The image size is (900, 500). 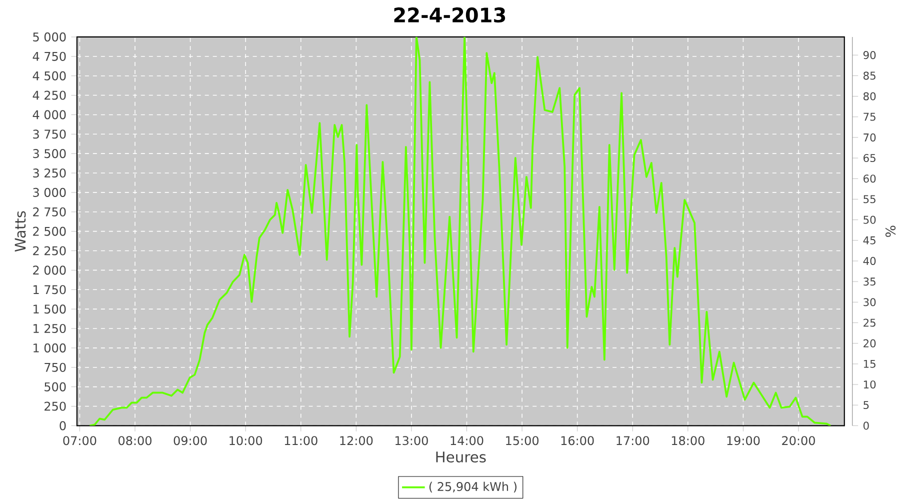 What do you see at coordinates (870, 138) in the screenshot?
I see `y2-tick-label: 70` at bounding box center [870, 138].